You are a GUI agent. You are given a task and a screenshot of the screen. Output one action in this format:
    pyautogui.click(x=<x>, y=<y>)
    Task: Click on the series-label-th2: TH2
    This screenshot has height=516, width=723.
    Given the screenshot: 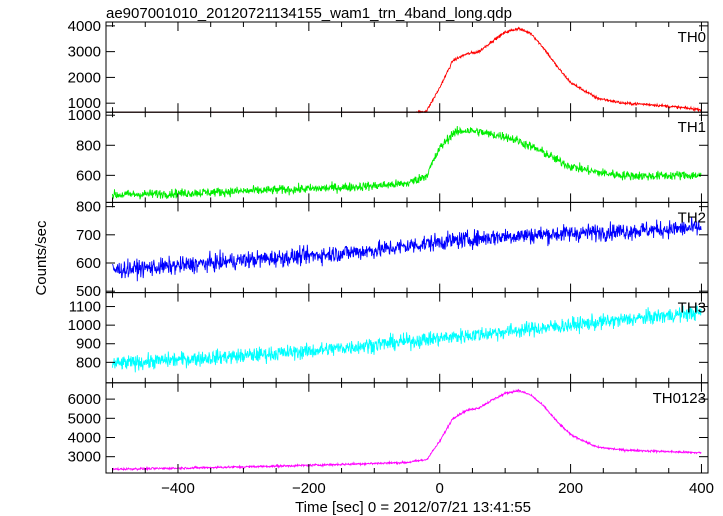 What is the action you would take?
    pyautogui.click(x=692, y=217)
    